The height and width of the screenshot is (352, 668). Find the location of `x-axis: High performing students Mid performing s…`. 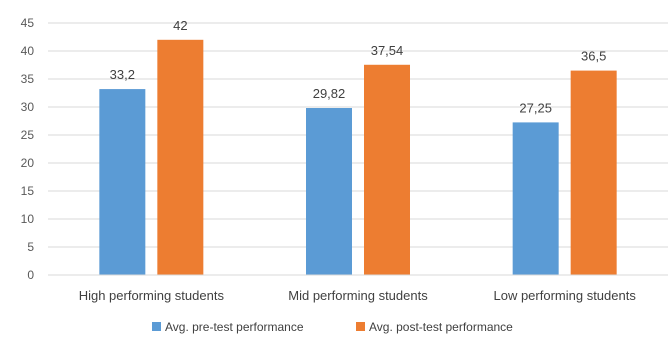

x-axis: High performing students Mid performing s… is located at coordinates (358, 288).